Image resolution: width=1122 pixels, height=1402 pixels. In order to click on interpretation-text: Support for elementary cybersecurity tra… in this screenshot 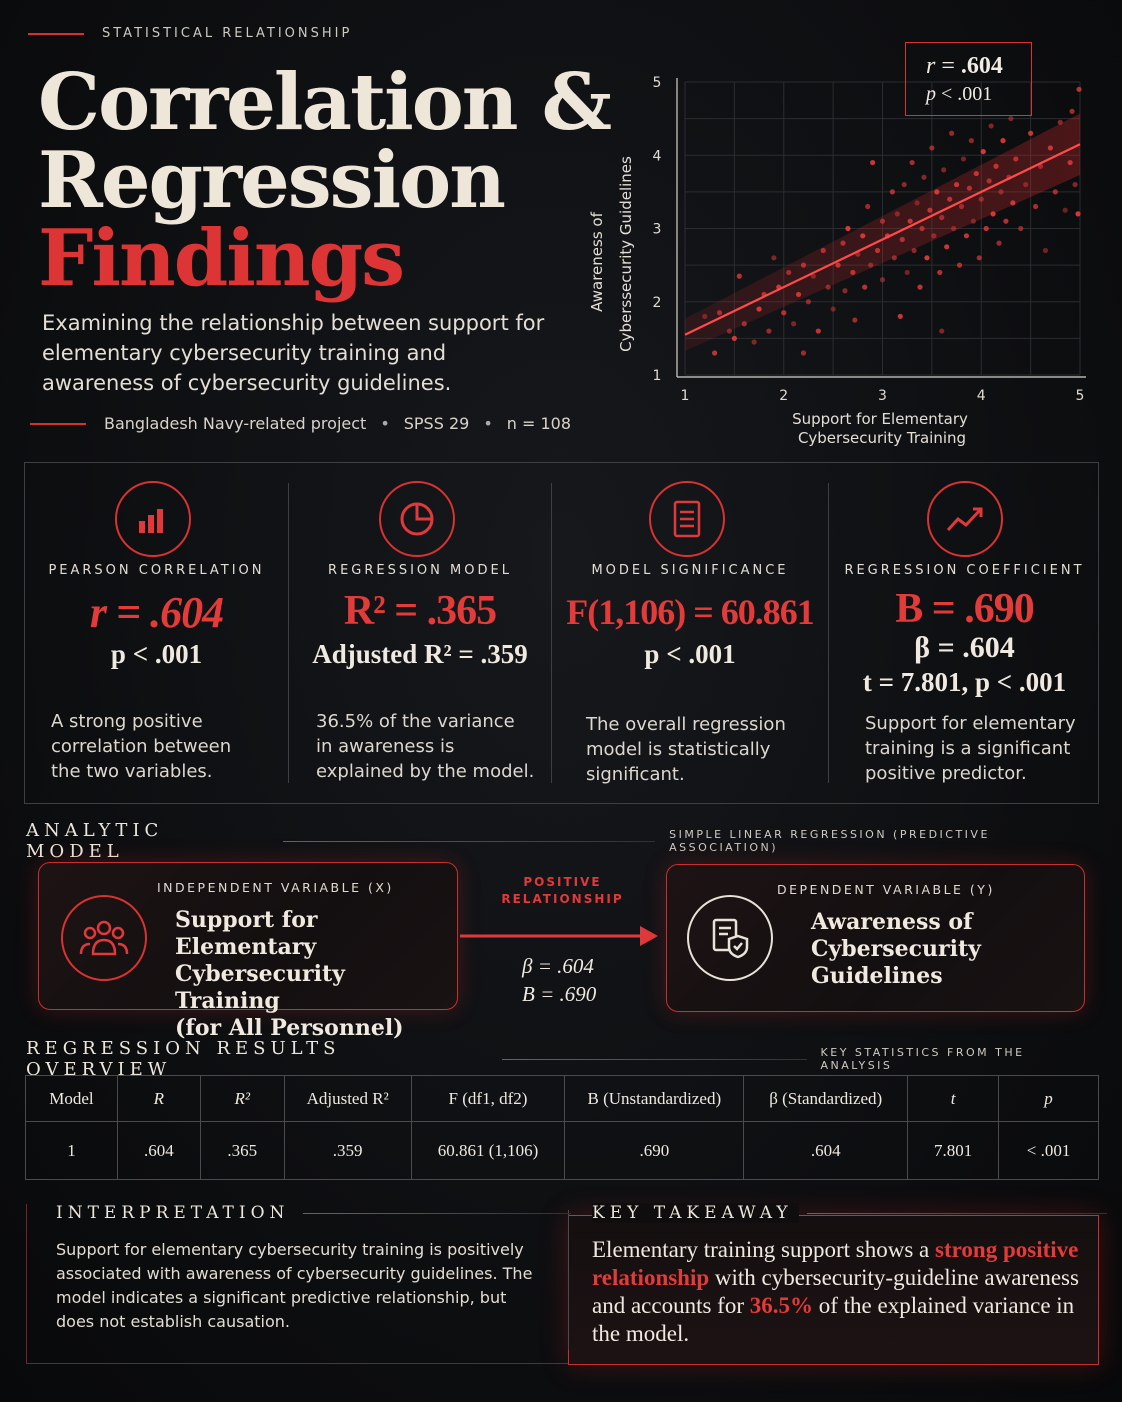, I will do `click(294, 1285)`.